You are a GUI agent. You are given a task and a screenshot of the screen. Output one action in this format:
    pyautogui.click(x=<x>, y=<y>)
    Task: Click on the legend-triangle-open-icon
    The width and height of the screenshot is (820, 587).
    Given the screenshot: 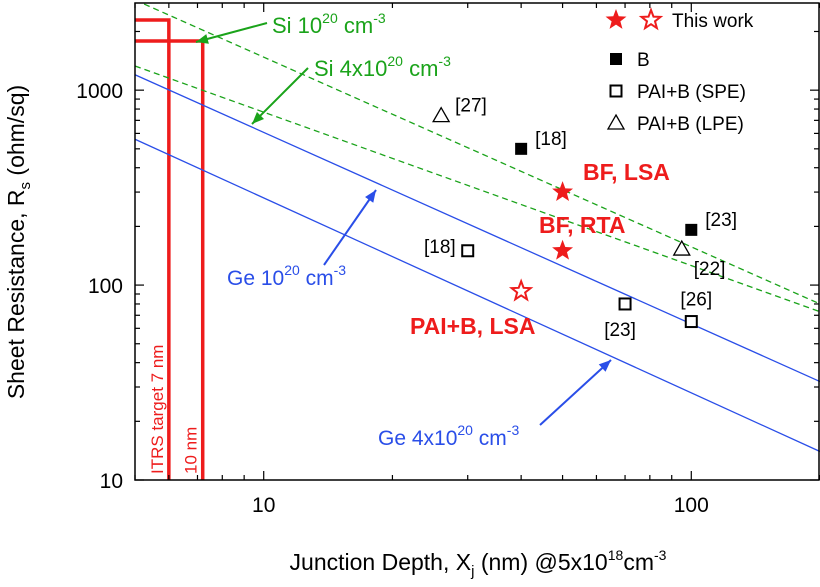 What is the action you would take?
    pyautogui.click(x=616, y=121)
    